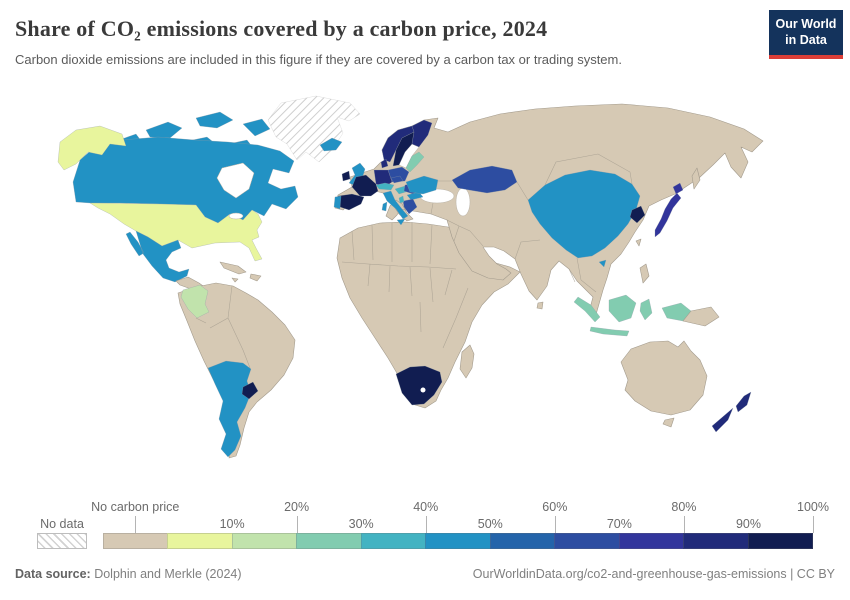  What do you see at coordinates (385, 186) in the screenshot?
I see `country-switzerland-austria` at bounding box center [385, 186].